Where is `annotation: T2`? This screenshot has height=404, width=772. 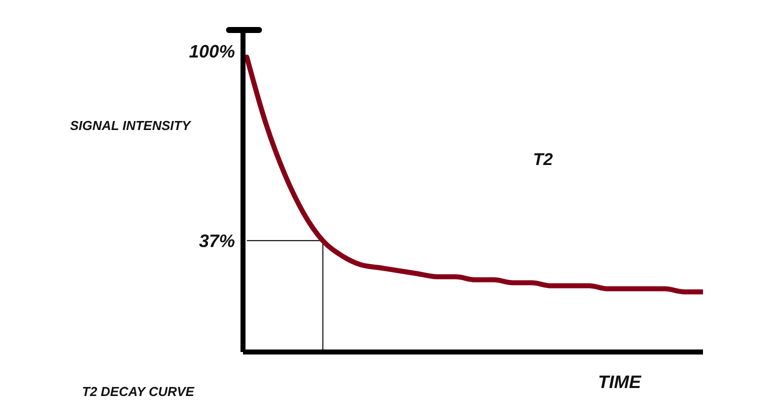
annotation: T2 is located at coordinates (543, 160).